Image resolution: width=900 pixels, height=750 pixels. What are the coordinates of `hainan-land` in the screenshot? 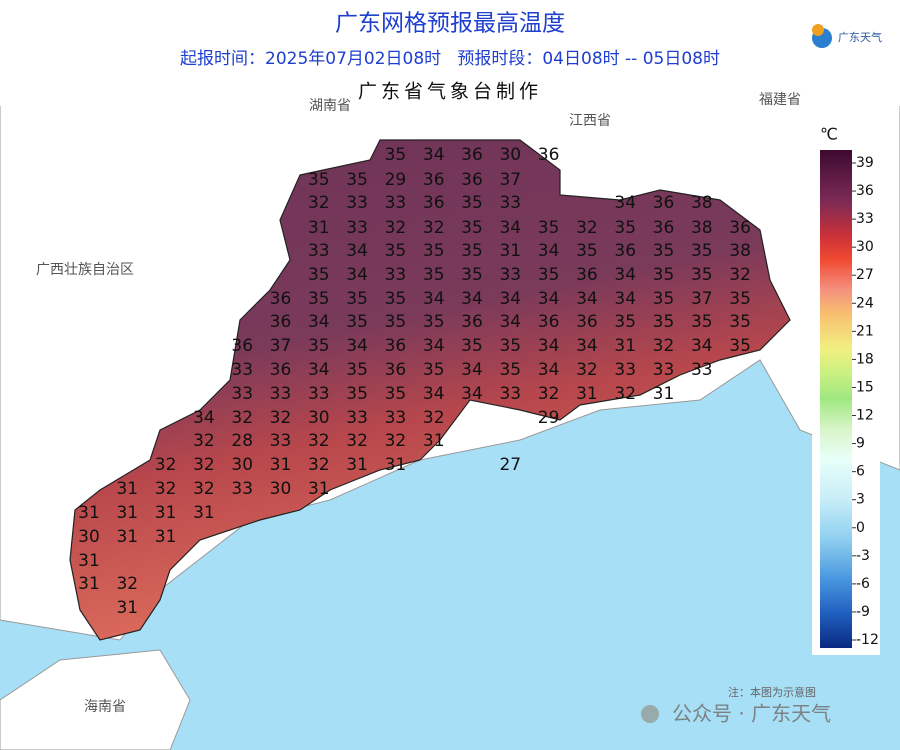 It's located at (95, 699).